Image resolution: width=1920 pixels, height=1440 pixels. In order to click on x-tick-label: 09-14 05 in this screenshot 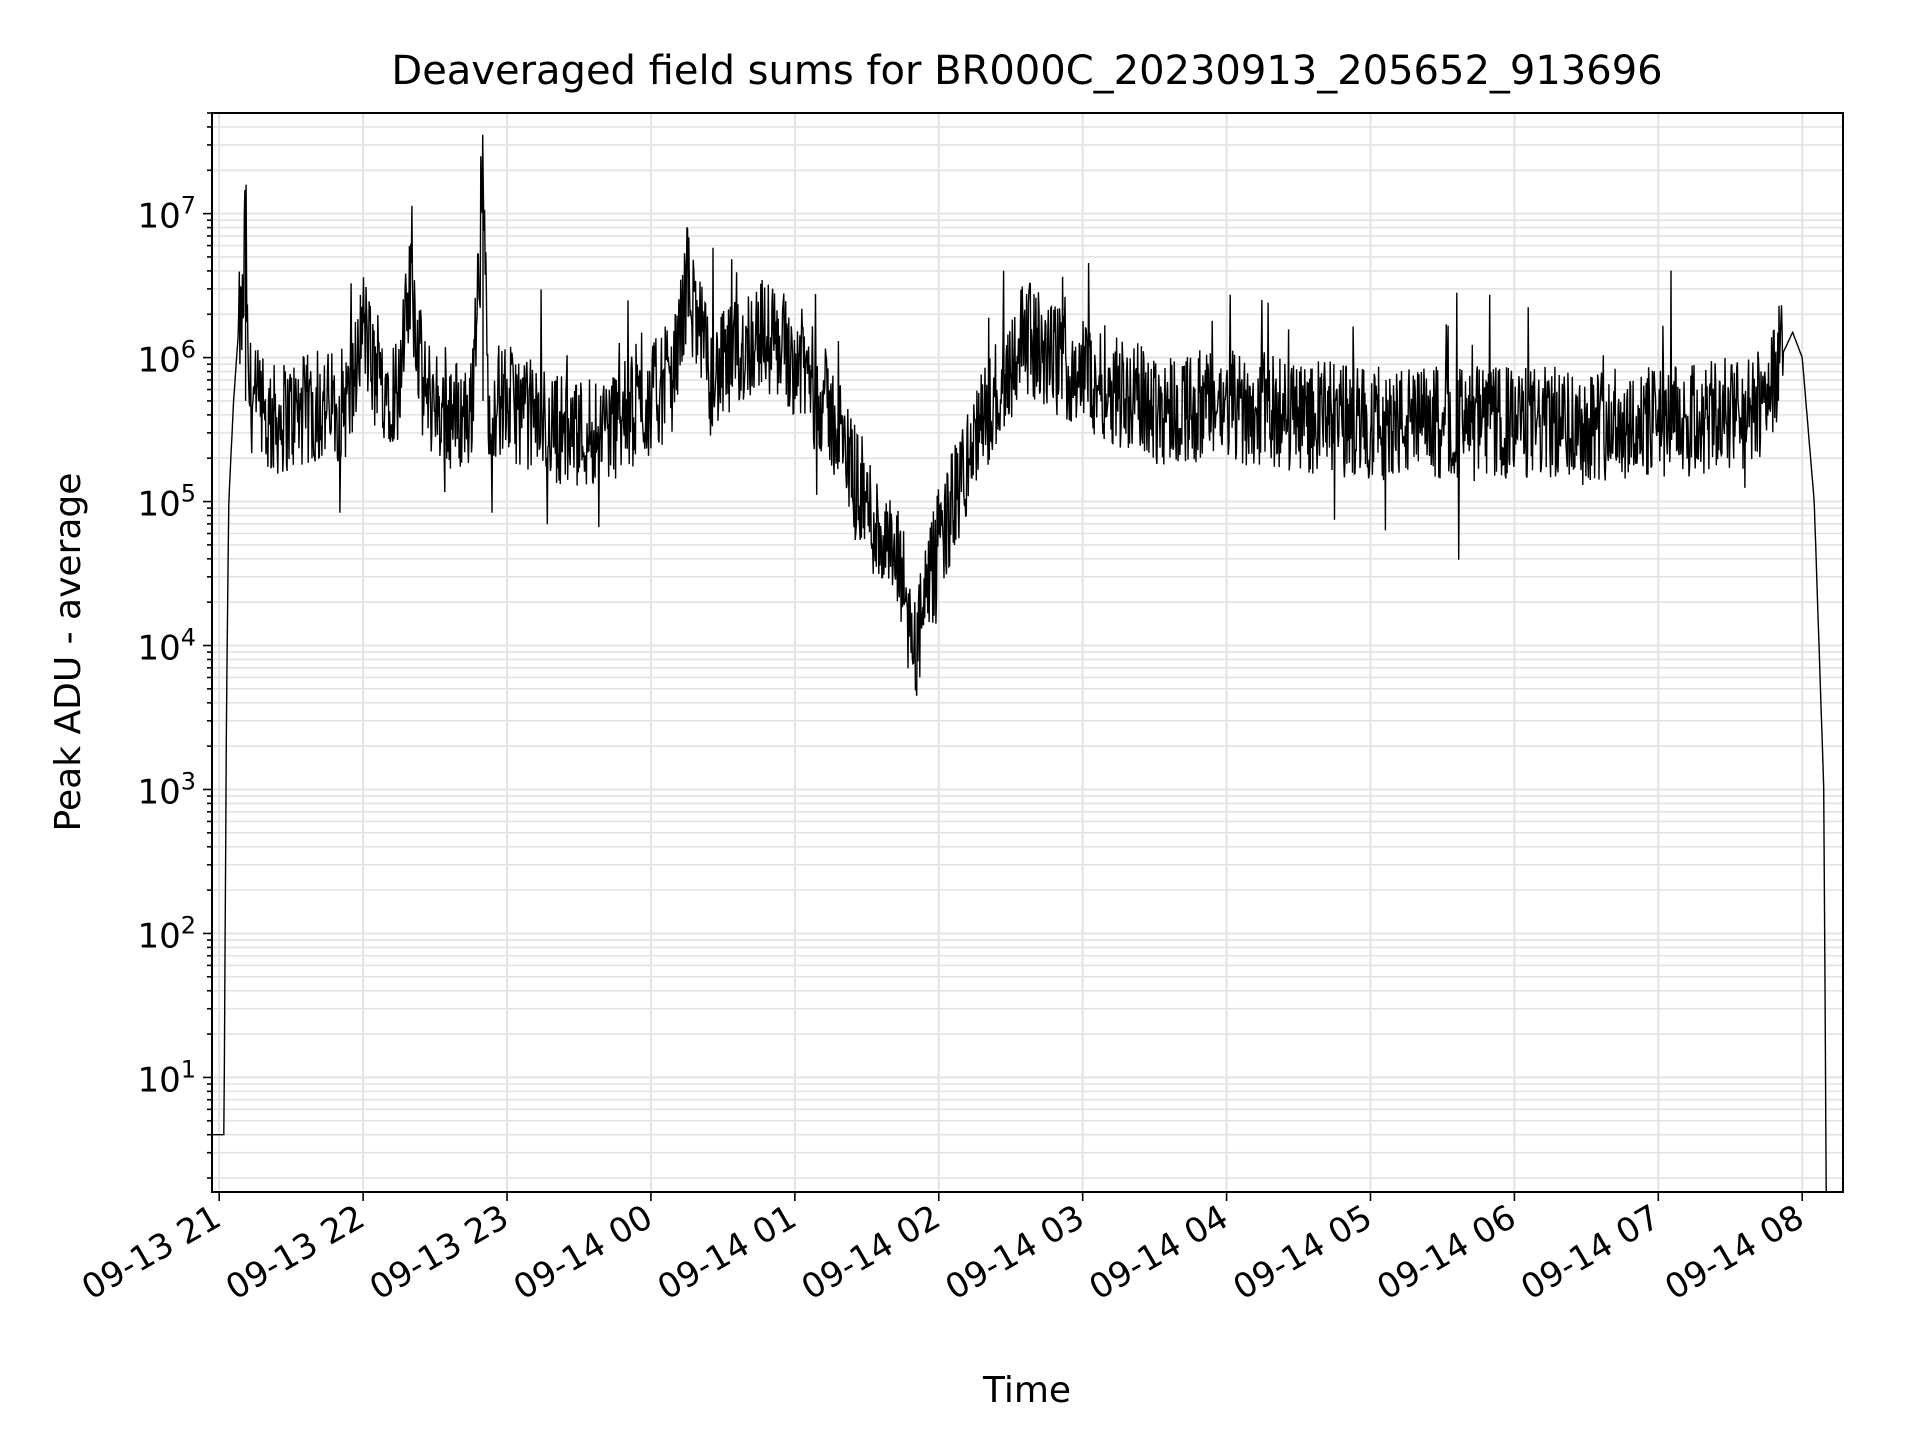, I will do `click(1303, 1252)`.